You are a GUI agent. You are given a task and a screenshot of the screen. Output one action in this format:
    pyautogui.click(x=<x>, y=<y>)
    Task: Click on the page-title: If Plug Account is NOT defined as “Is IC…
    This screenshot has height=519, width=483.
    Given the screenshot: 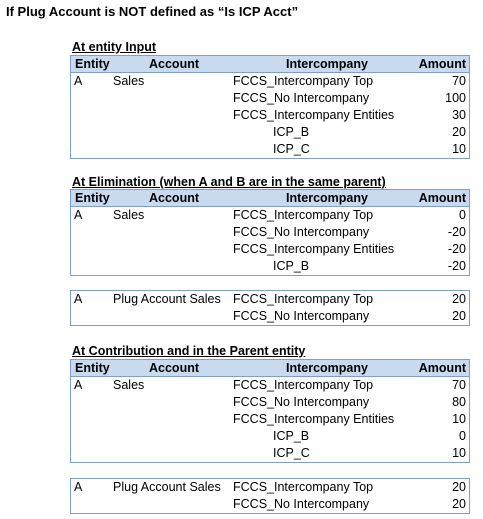 What is the action you would take?
    pyautogui.click(x=152, y=11)
    